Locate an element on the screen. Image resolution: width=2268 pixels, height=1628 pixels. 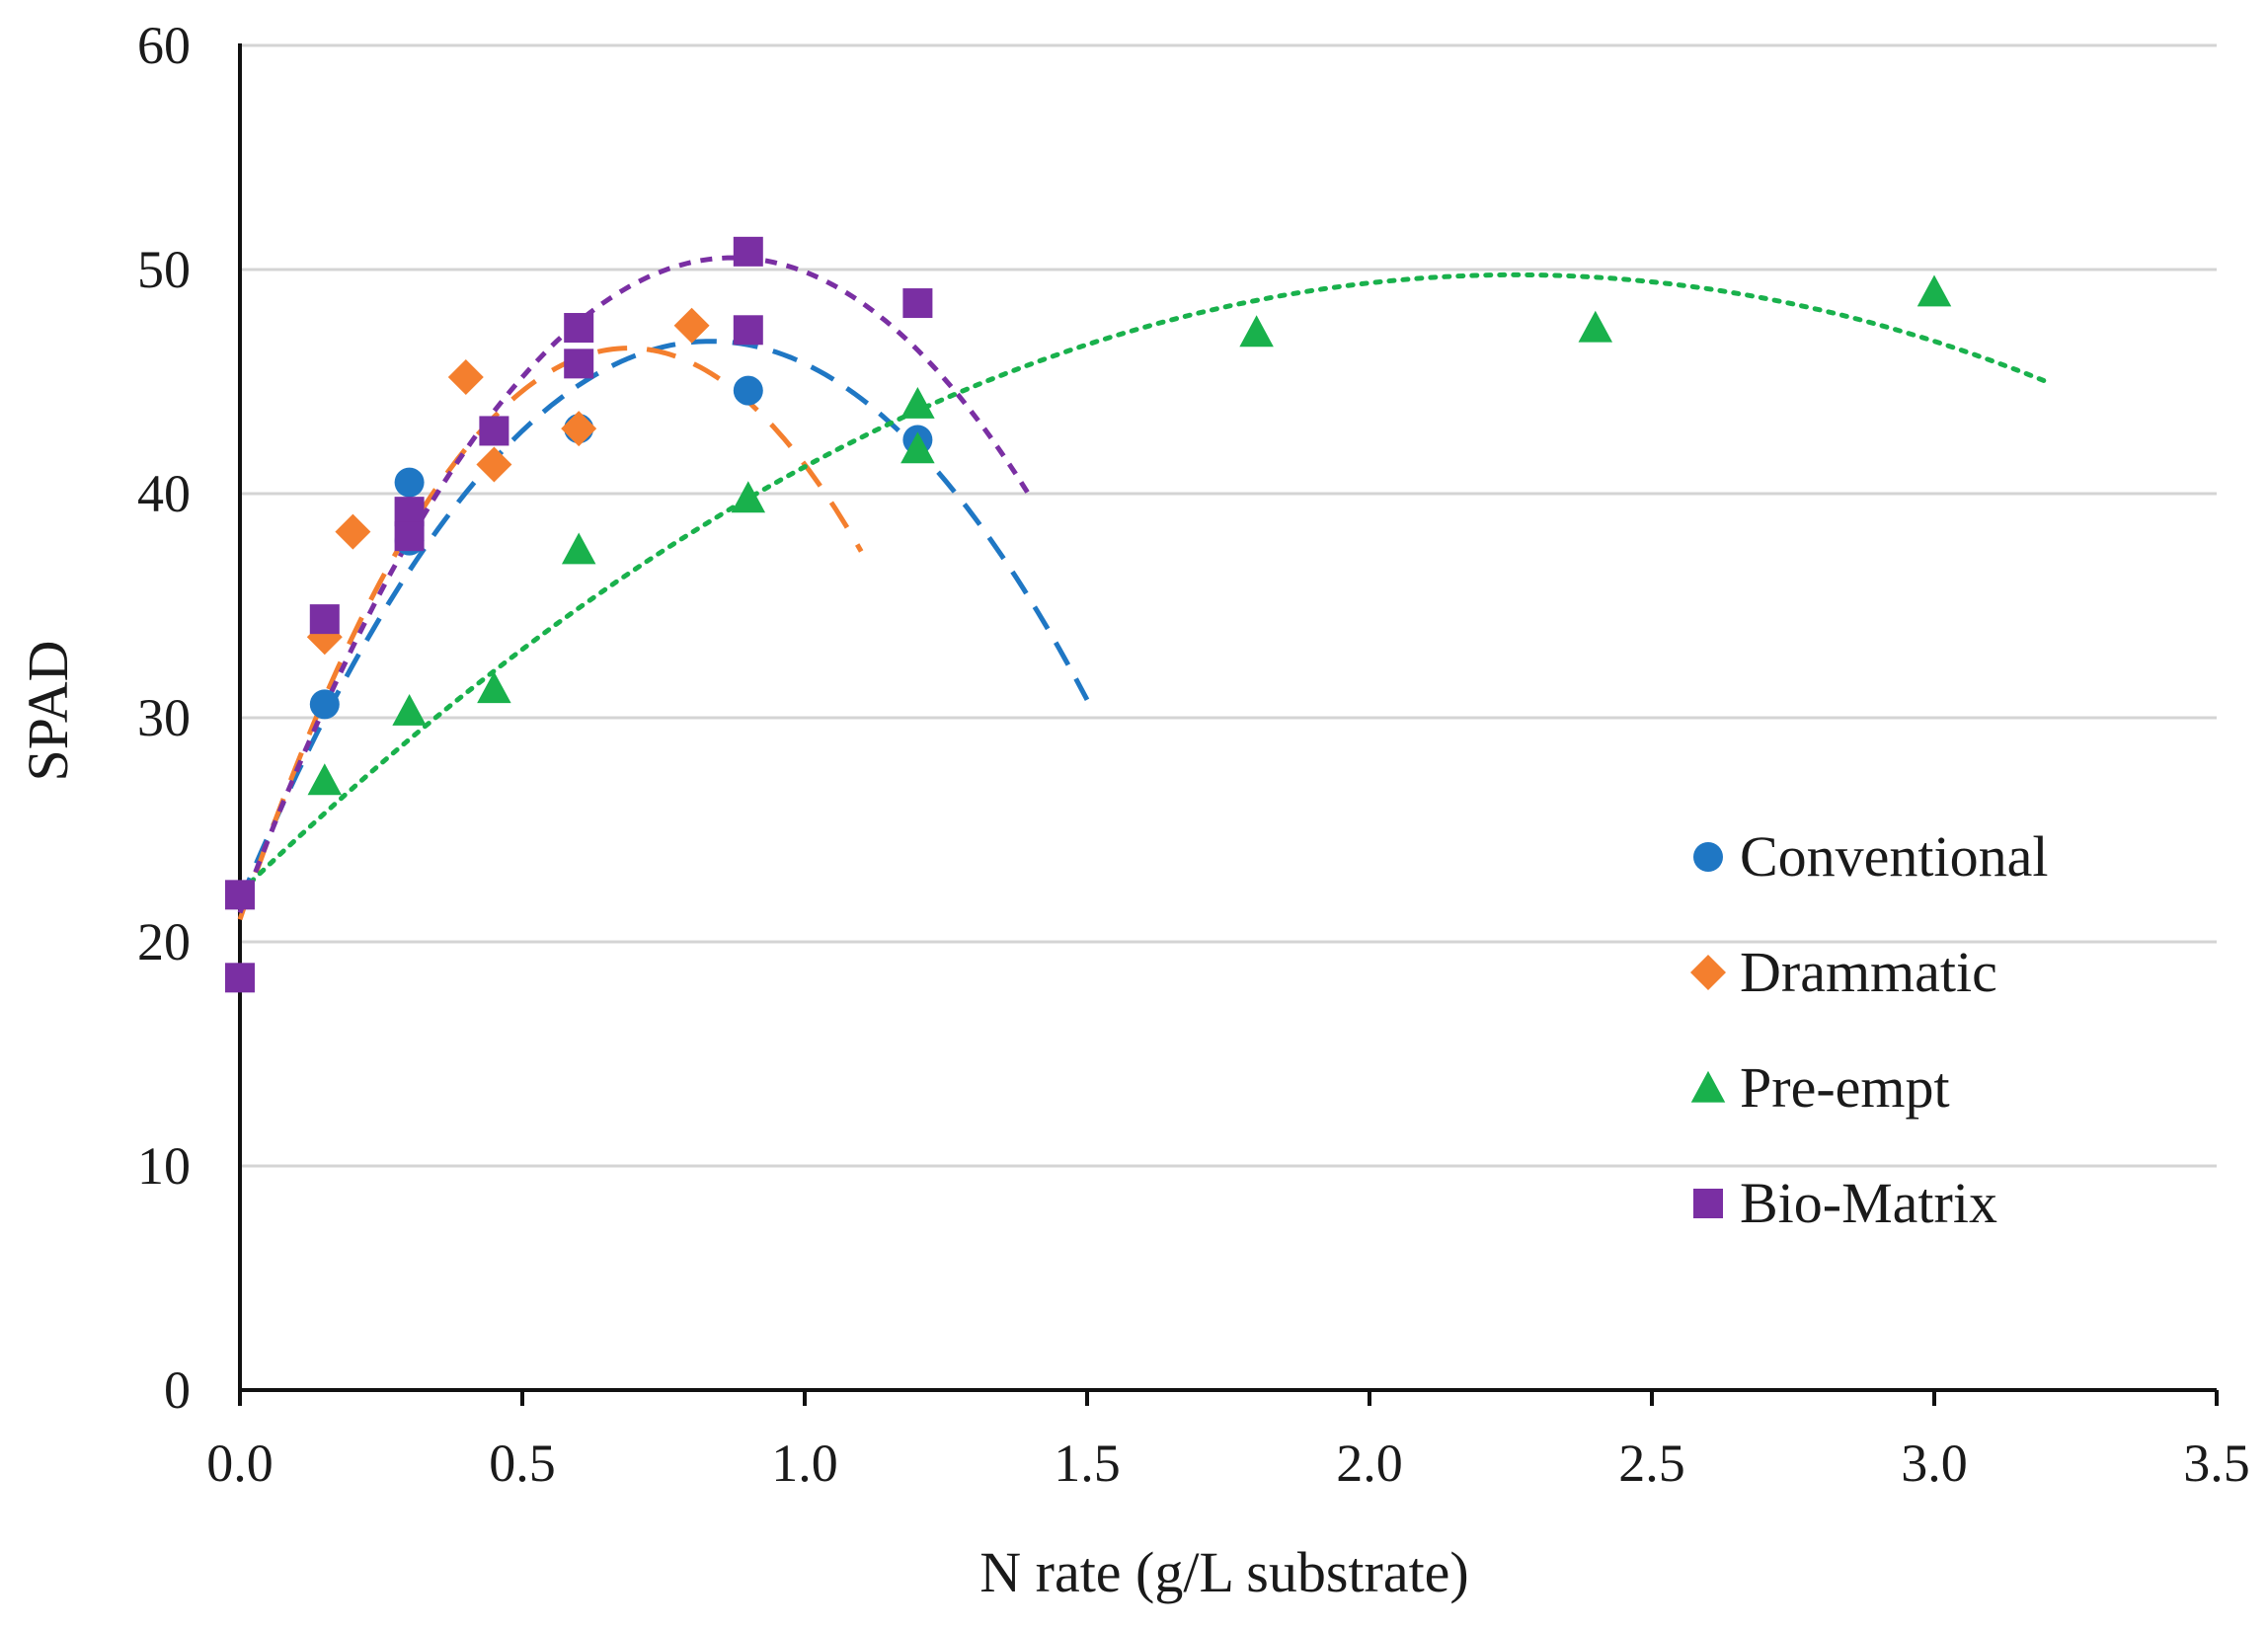
y-axis-title: SPAD is located at coordinates (48, 711).